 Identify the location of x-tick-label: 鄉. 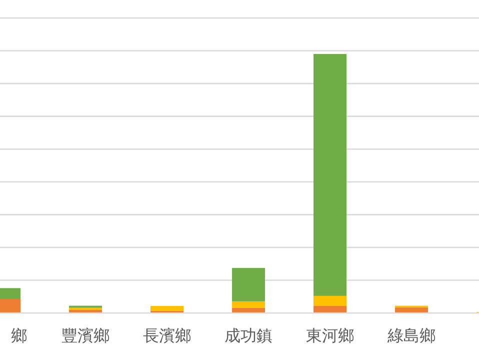
(19, 335).